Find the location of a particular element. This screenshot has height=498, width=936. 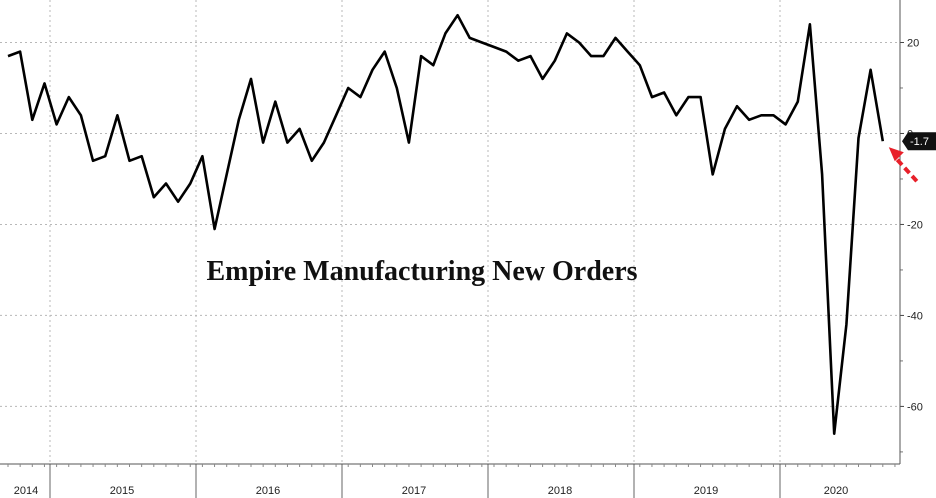

y-tick-label: -20 is located at coordinates (915, 225).